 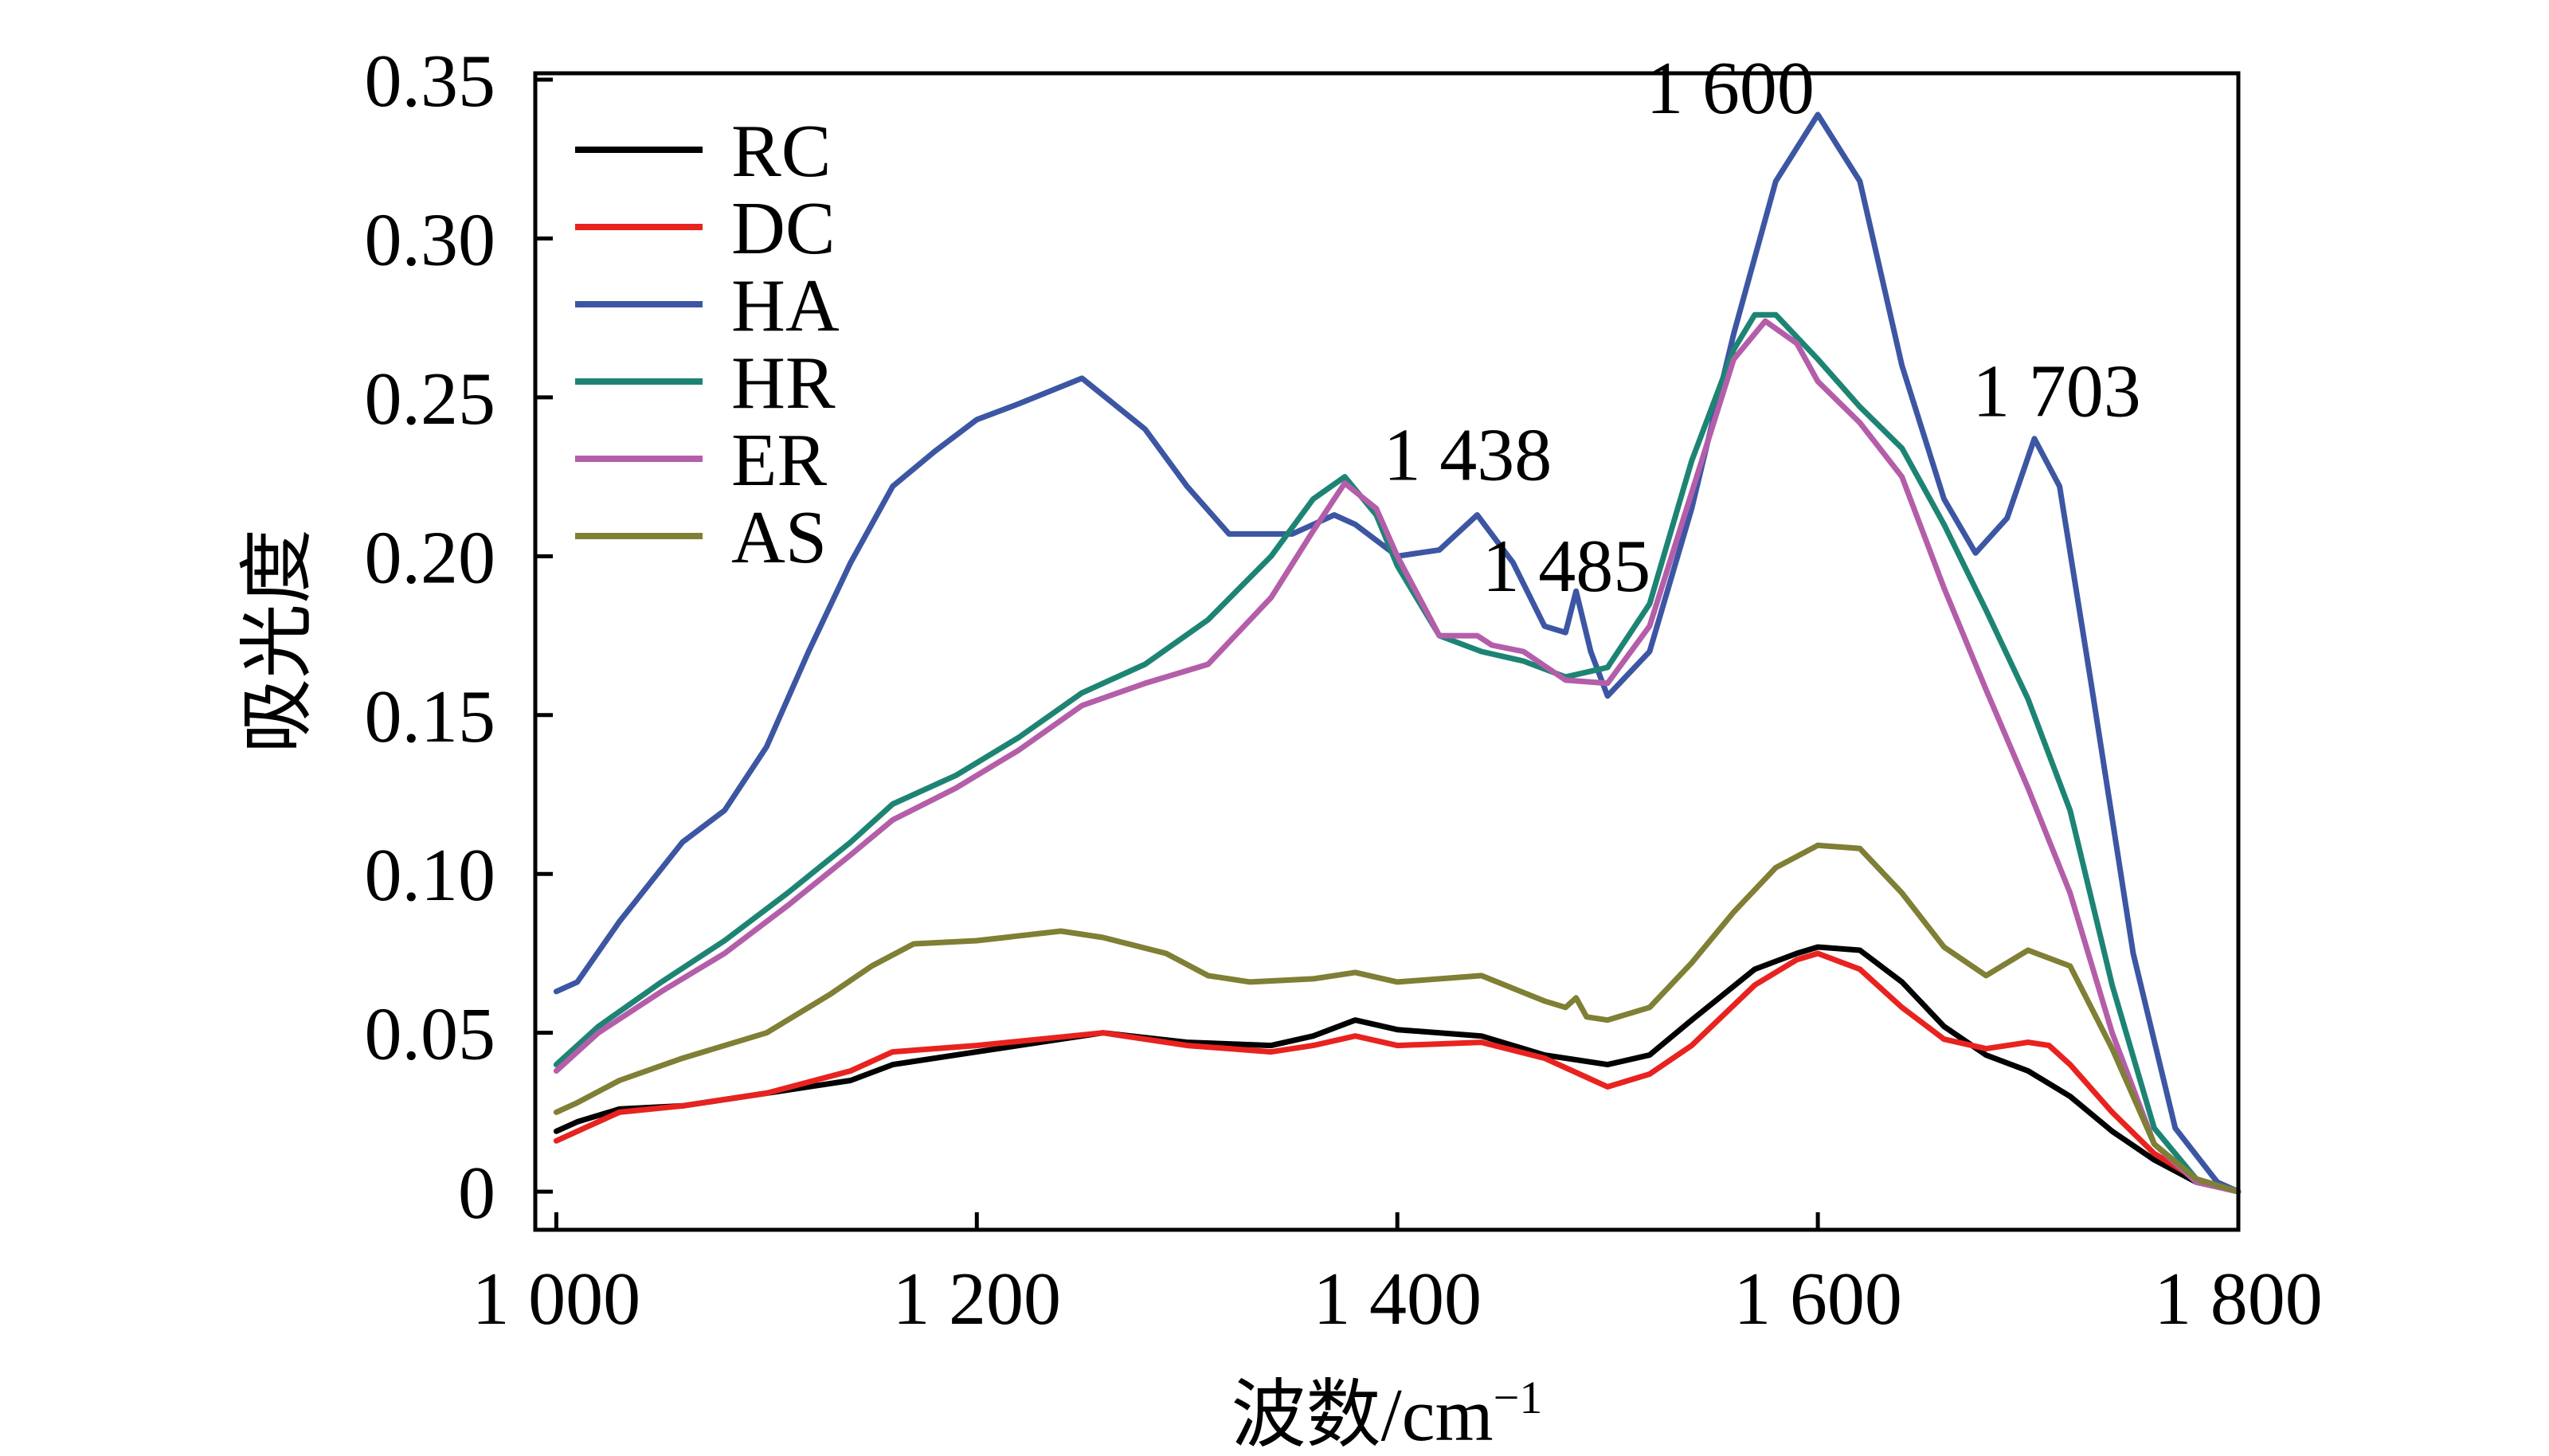 I want to click on legend-label-ha: HA, so click(x=785, y=305).